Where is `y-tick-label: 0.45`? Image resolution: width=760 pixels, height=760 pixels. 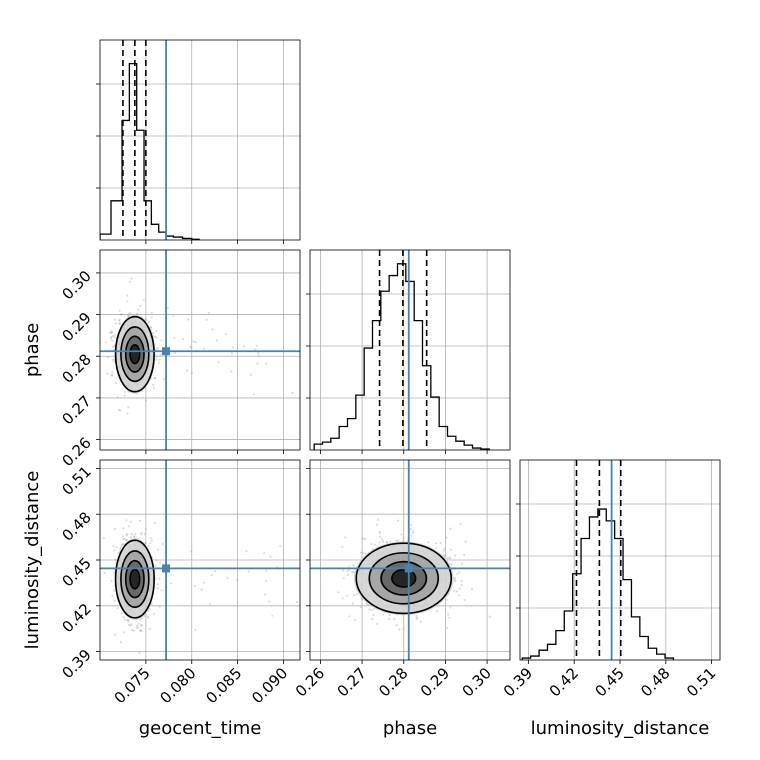 y-tick-label: 0.45 is located at coordinates (76, 572).